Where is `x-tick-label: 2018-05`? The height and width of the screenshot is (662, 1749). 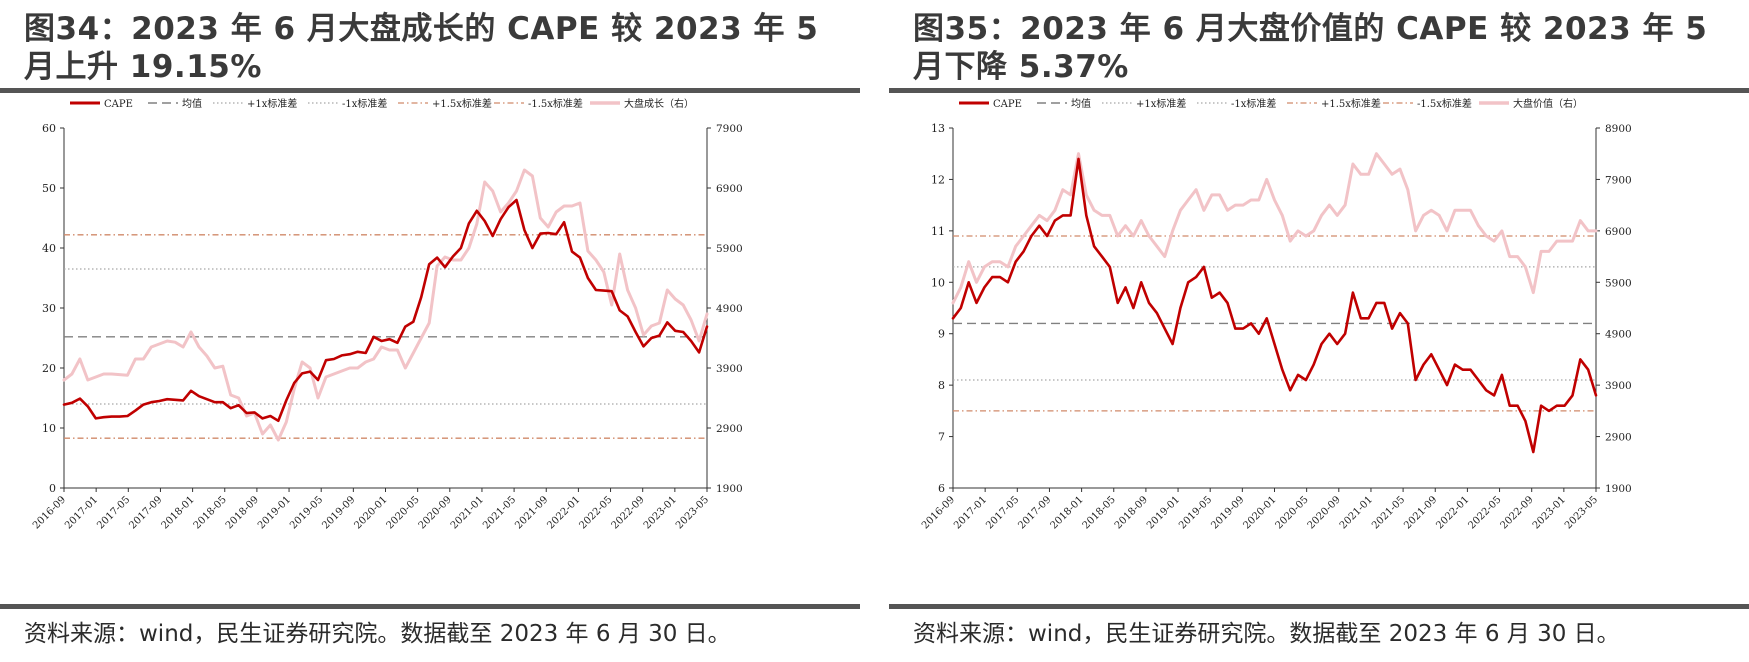 x-tick-label: 2018-05 is located at coordinates (1099, 512).